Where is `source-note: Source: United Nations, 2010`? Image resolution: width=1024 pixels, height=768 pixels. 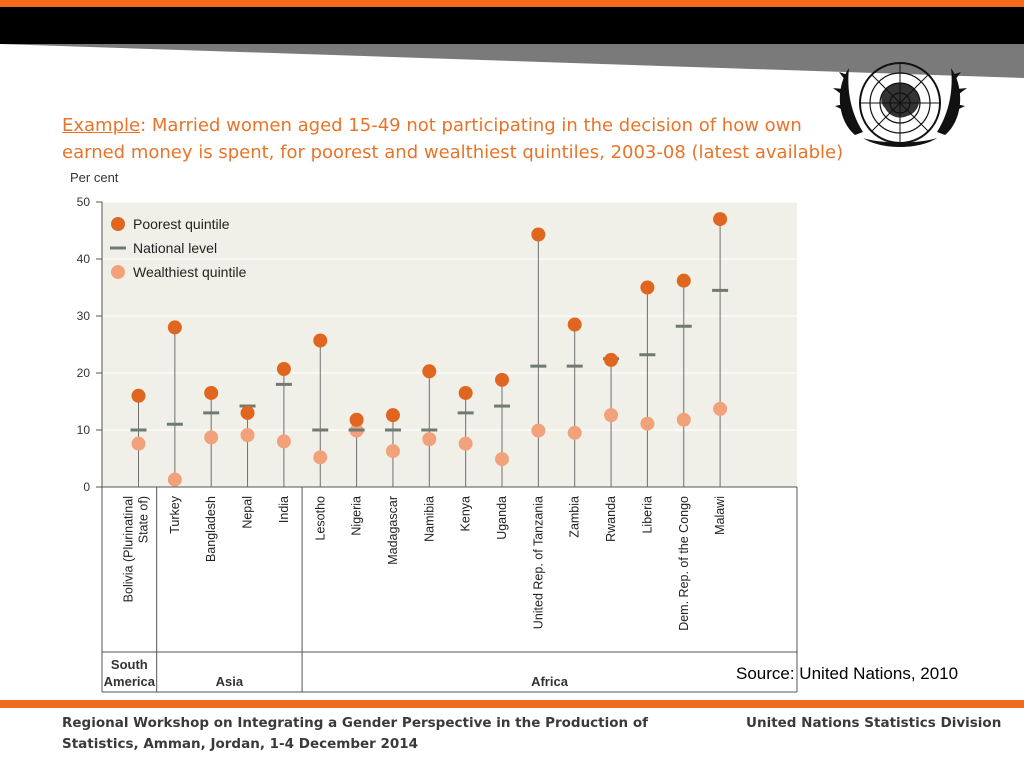 source-note: Source: United Nations, 2010 is located at coordinates (847, 673).